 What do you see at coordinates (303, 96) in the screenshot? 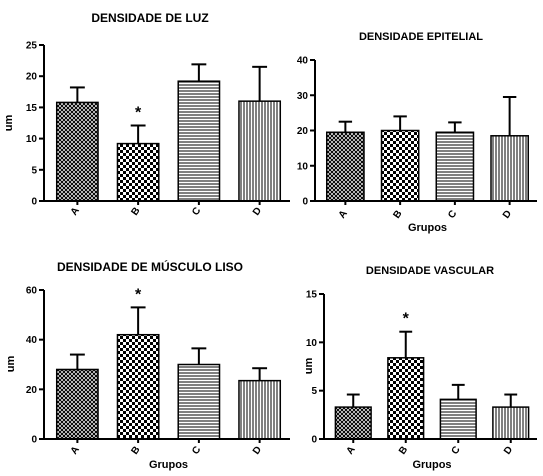
I see `y-tick-label: 30` at bounding box center [303, 96].